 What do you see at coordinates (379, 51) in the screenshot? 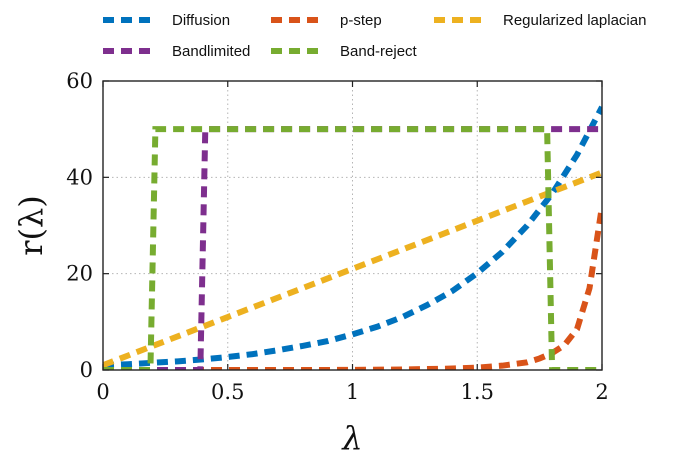
I see `legend-label-band-reject: Band-reject` at bounding box center [379, 51].